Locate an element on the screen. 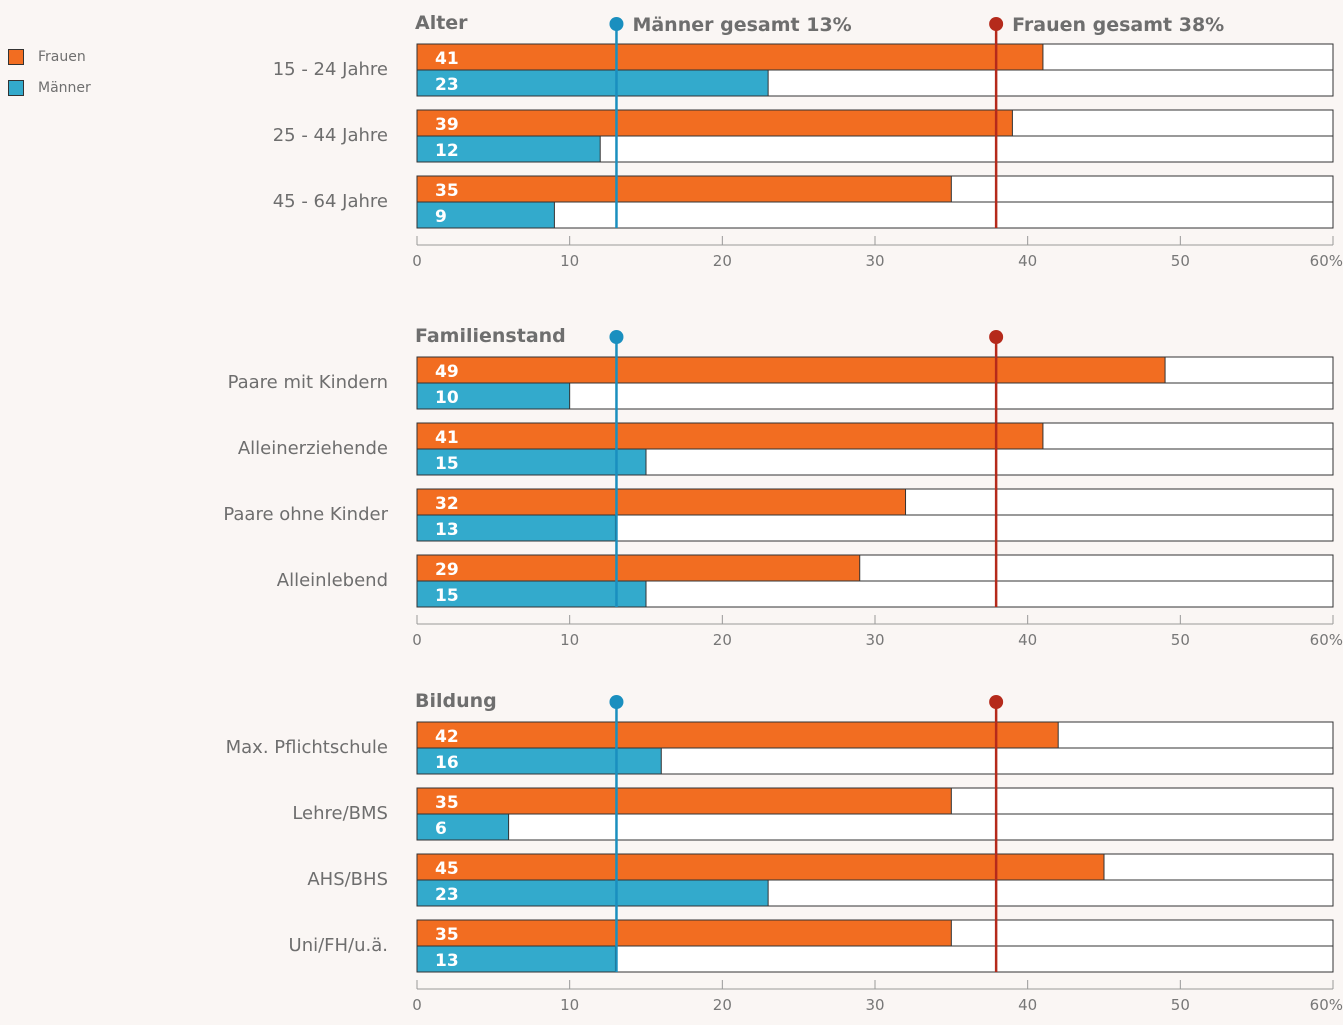 The image size is (1343, 1025). panel-title: Alter is located at coordinates (441, 23).